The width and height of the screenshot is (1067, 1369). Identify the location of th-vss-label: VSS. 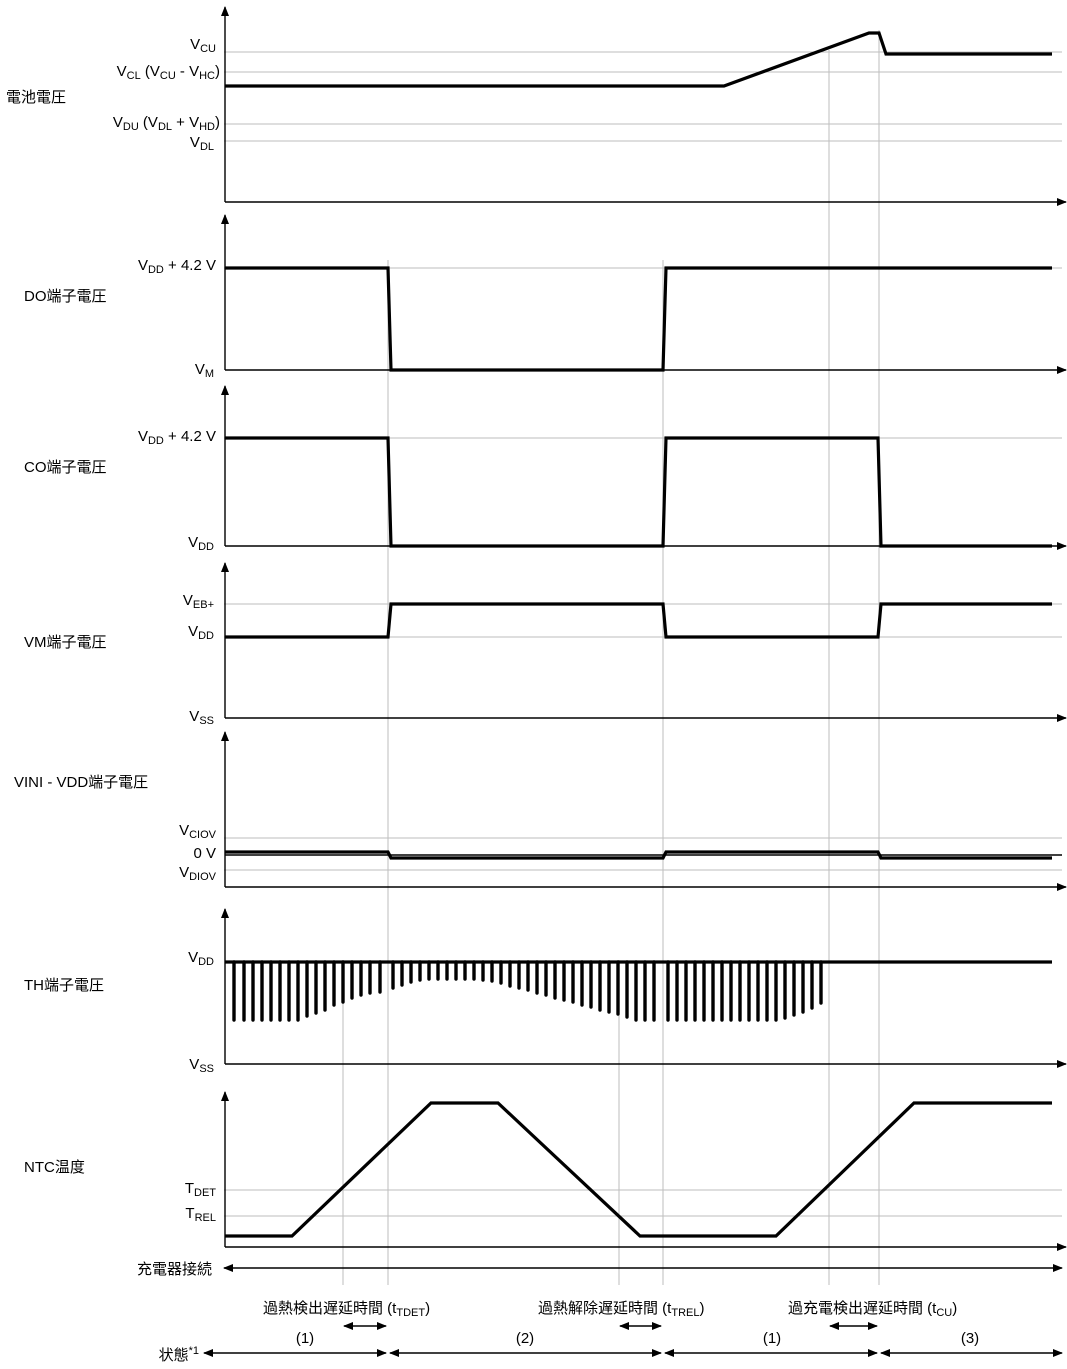
(201, 1065).